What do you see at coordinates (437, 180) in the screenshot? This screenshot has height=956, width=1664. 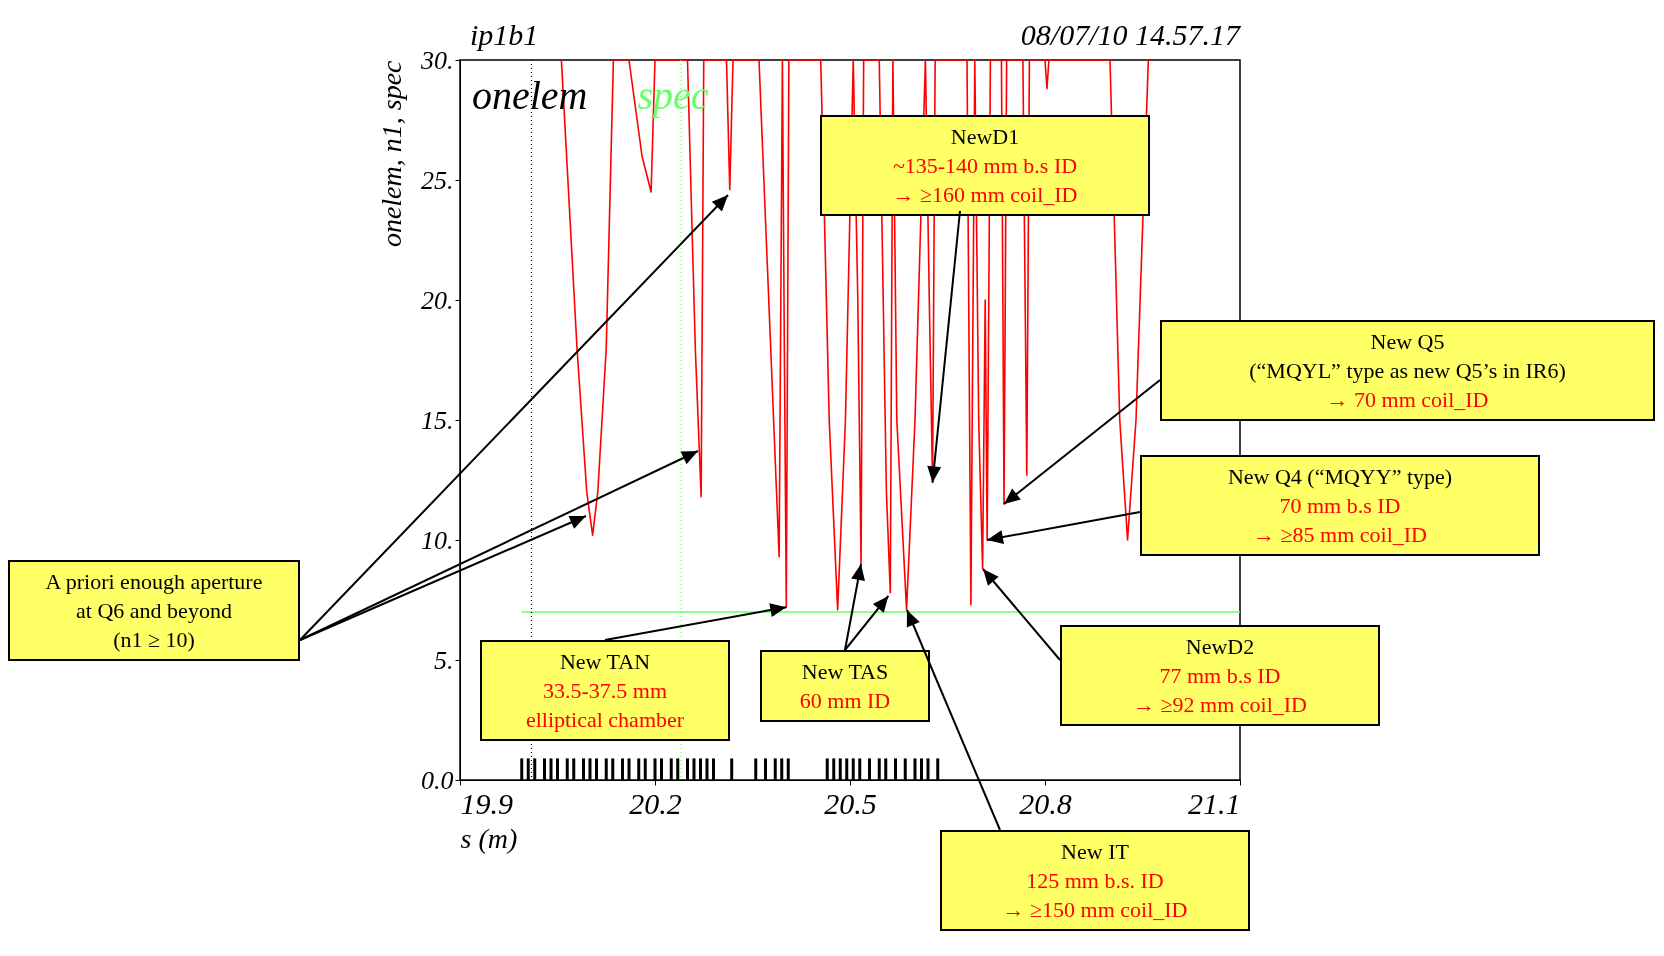 I see `y-tick-label: 25.` at bounding box center [437, 180].